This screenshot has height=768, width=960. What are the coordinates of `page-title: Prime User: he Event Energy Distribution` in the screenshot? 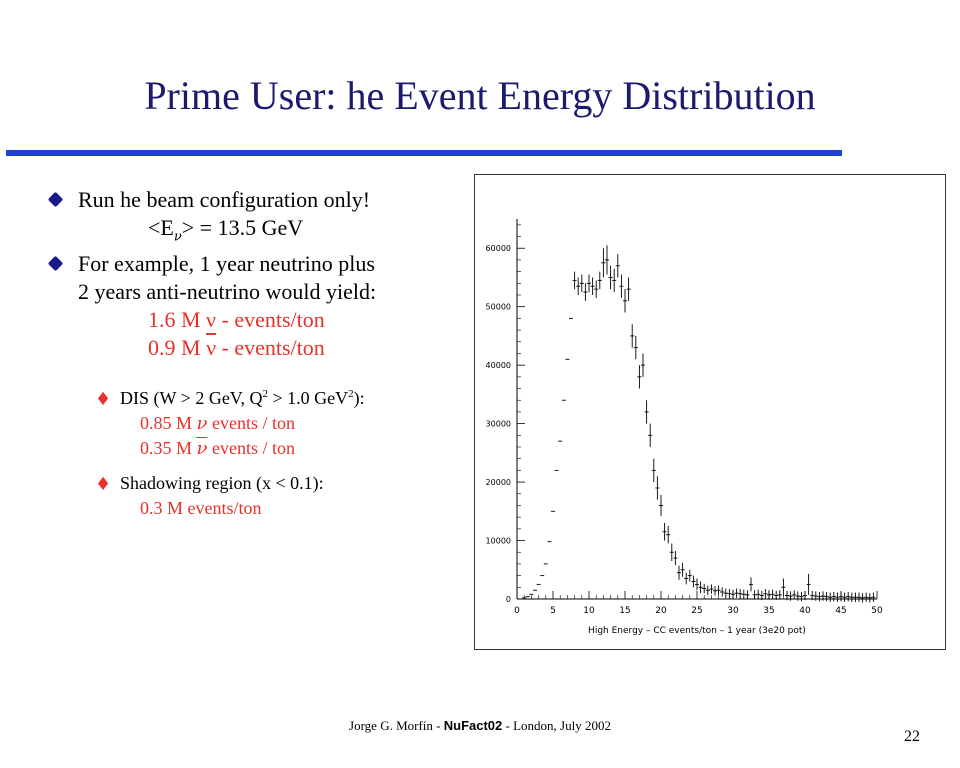 It's located at (480, 95).